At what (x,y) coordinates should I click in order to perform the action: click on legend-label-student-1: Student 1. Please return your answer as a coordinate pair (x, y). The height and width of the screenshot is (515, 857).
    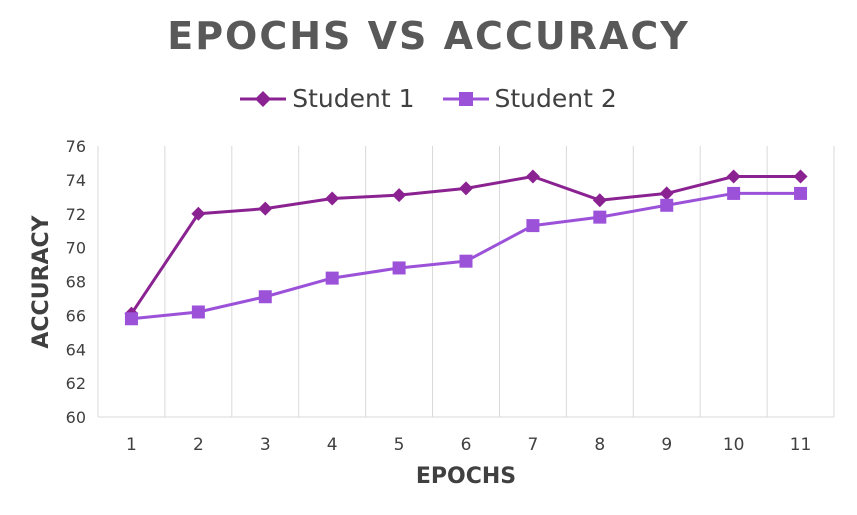
    Looking at the image, I should click on (353, 98).